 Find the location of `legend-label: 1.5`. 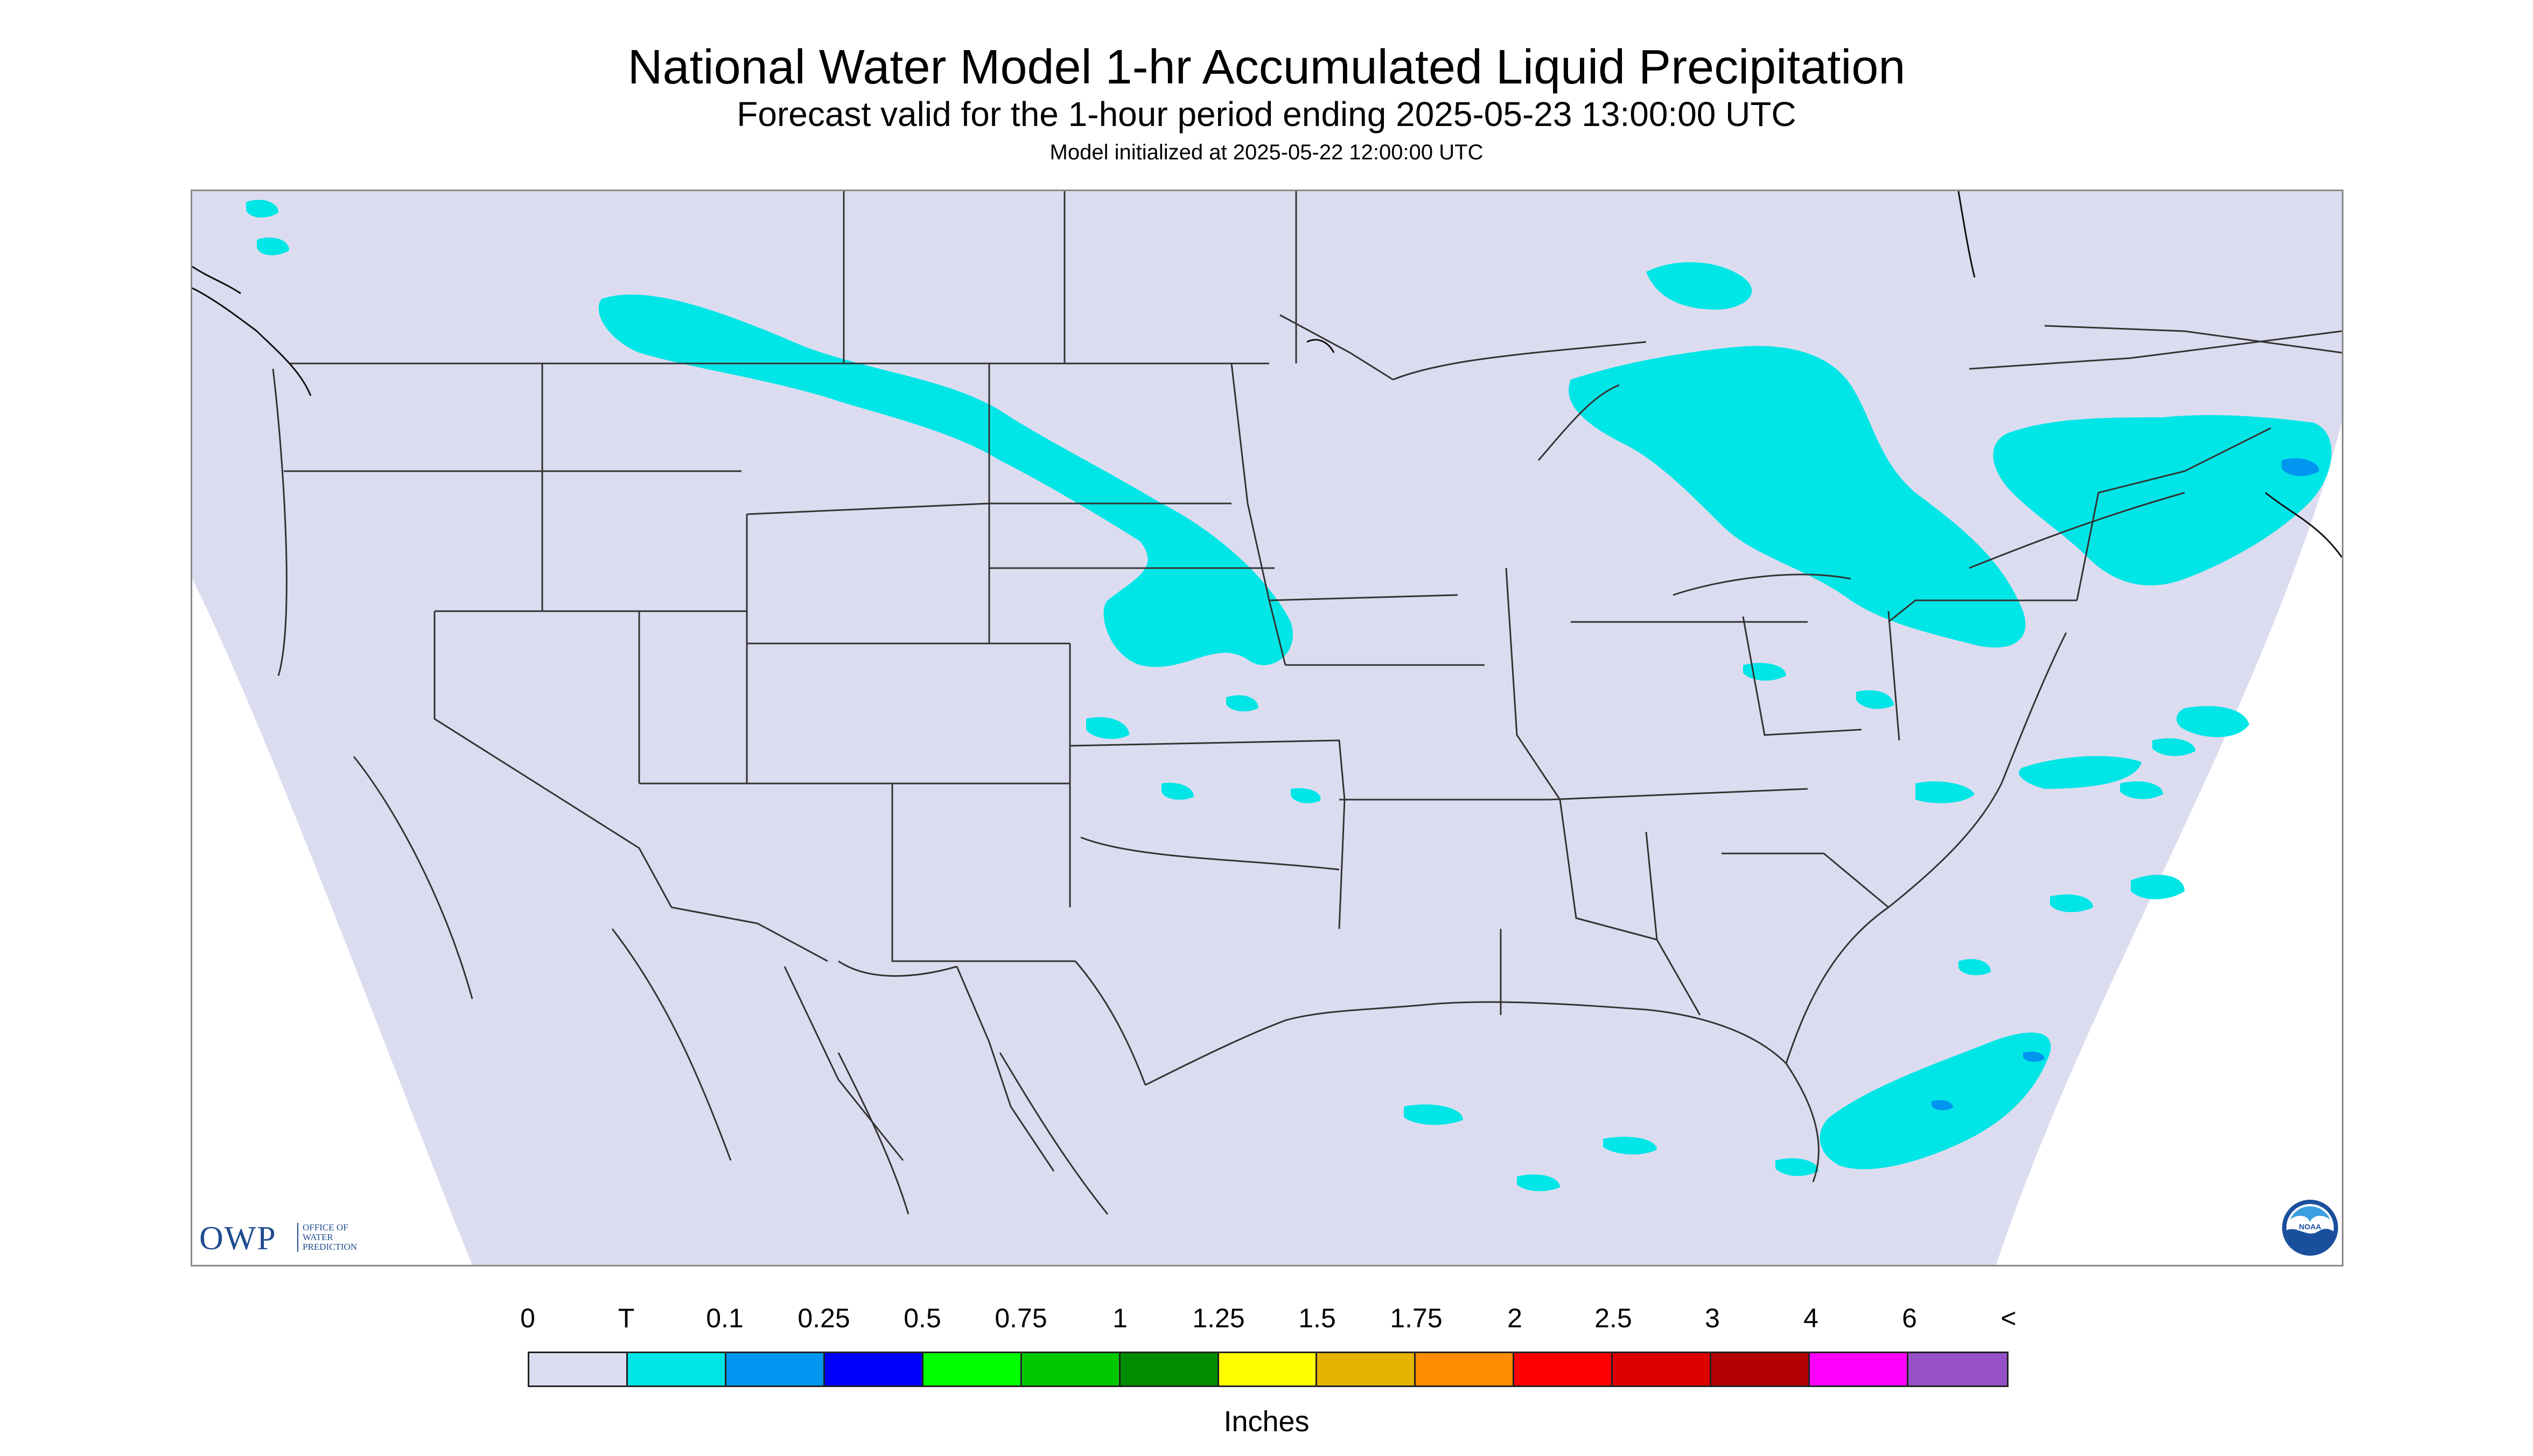

legend-label: 1.5 is located at coordinates (1317, 1318).